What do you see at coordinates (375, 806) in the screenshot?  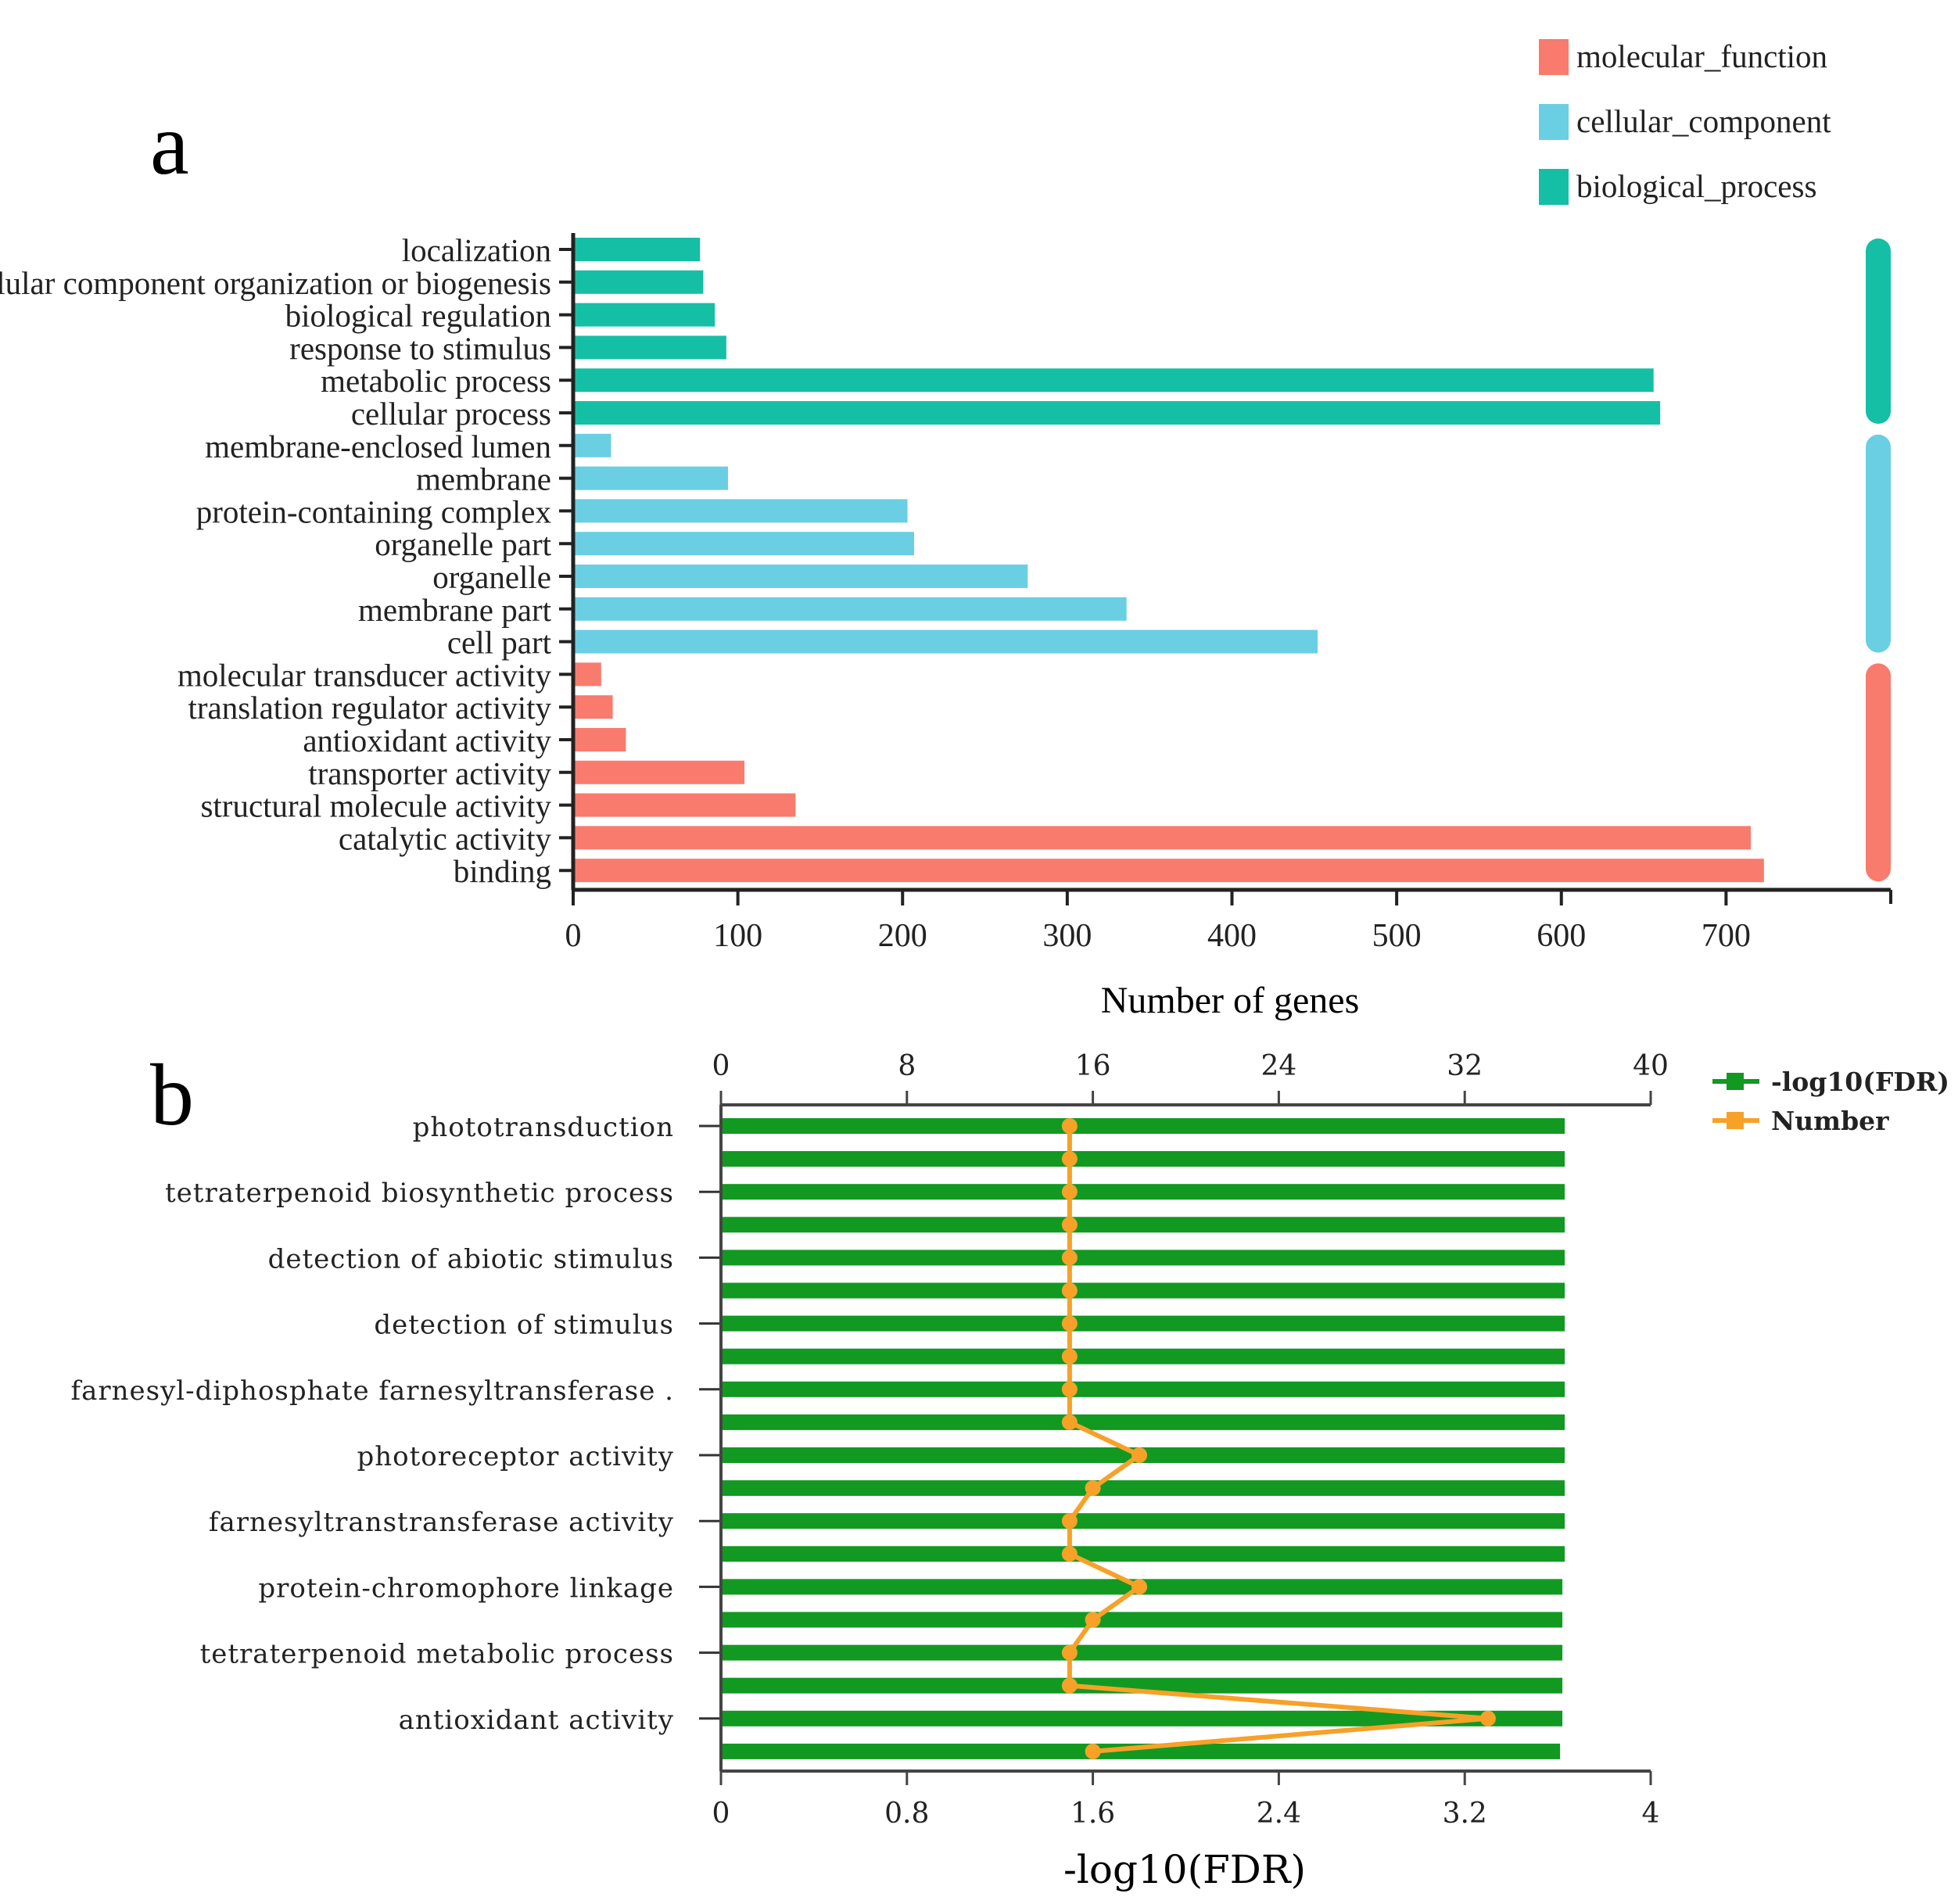 I see `category-label: structural molecule activity` at bounding box center [375, 806].